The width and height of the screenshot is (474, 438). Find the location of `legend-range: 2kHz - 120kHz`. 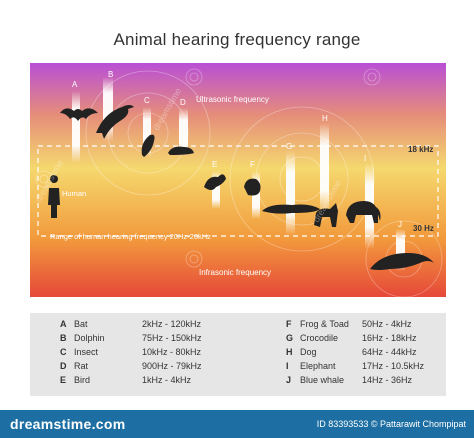

legend-range: 2kHz - 120kHz is located at coordinates (172, 324).